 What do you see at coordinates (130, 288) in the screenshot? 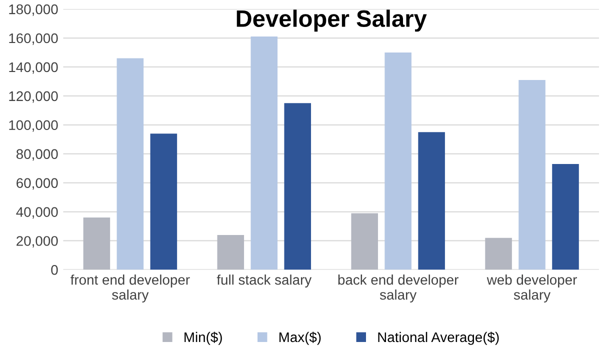
I see `x-tick-label: front end developer salary` at bounding box center [130, 288].